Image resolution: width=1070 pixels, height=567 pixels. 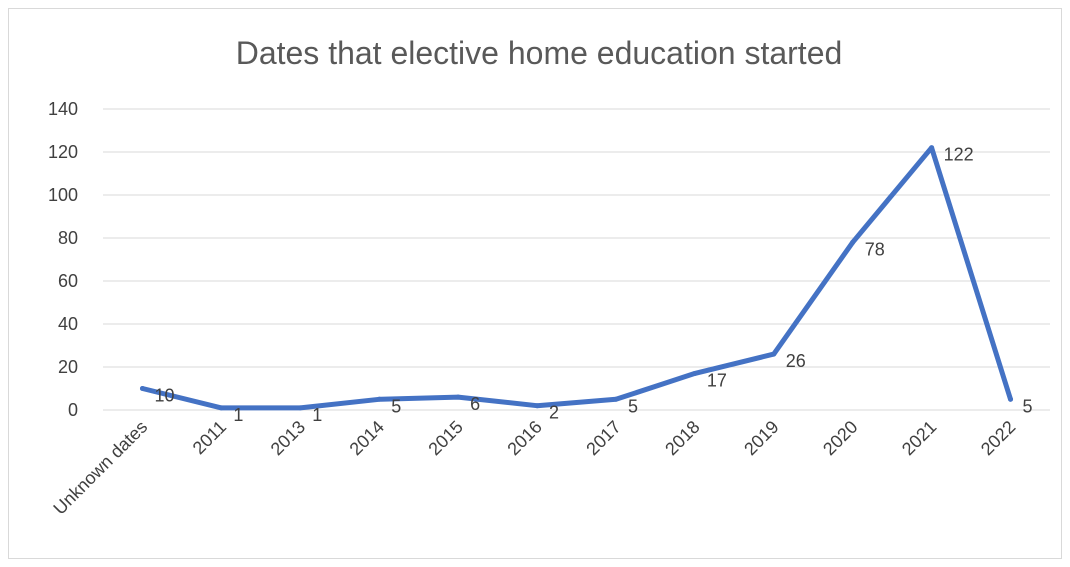 What do you see at coordinates (998, 438) in the screenshot?
I see `x-tick-label: 2022` at bounding box center [998, 438].